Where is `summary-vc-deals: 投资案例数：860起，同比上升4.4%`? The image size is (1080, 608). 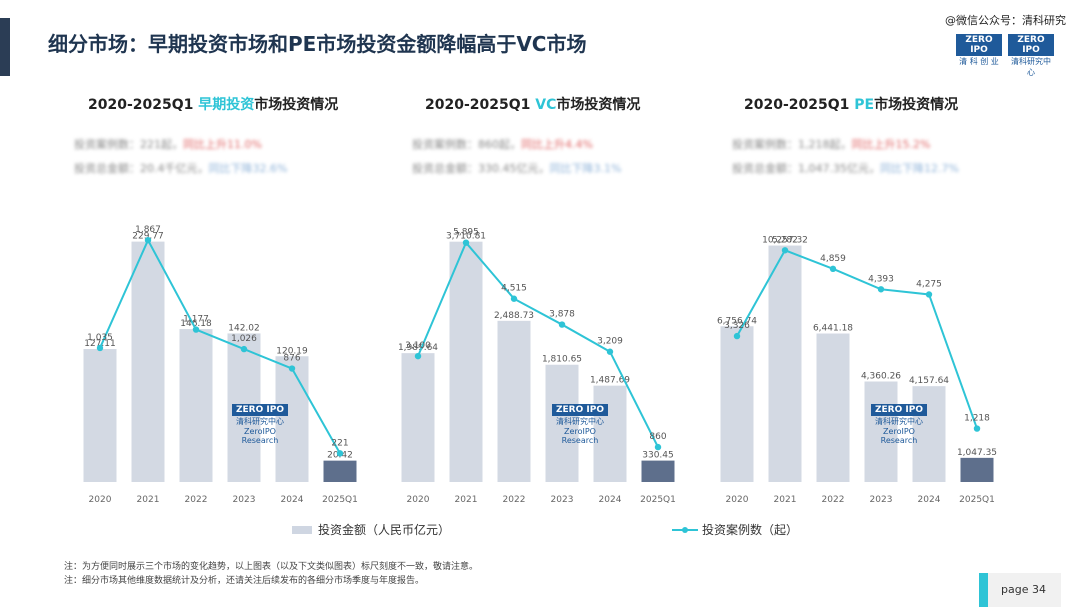
summary-vc-deals: 投资案例数：860起，同比上升4.4% is located at coordinates (502, 144).